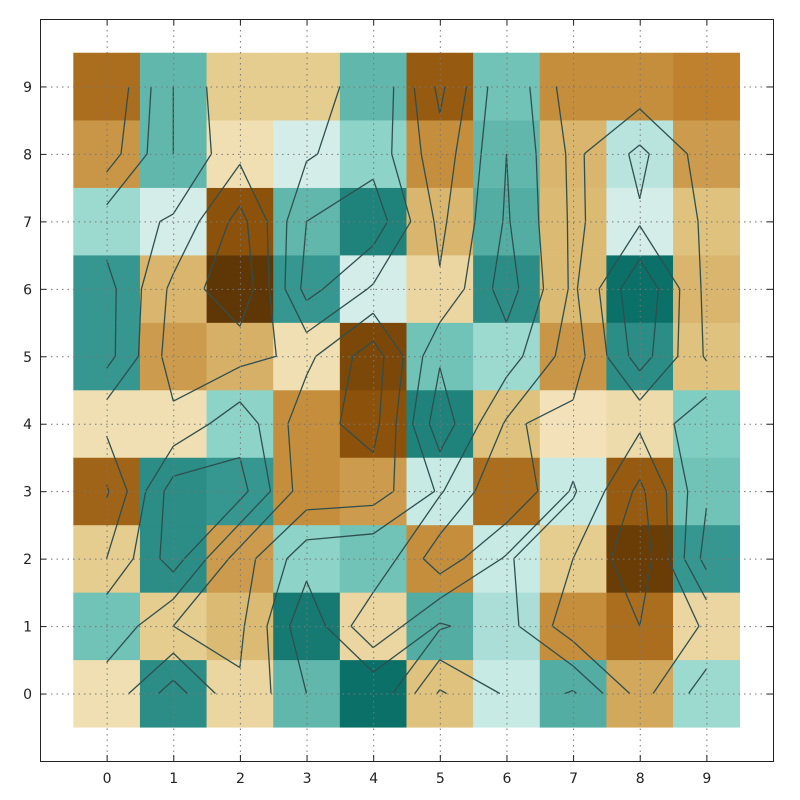 The width and height of the screenshot is (800, 800). What do you see at coordinates (27, 425) in the screenshot?
I see `y-tick-label: 4` at bounding box center [27, 425].